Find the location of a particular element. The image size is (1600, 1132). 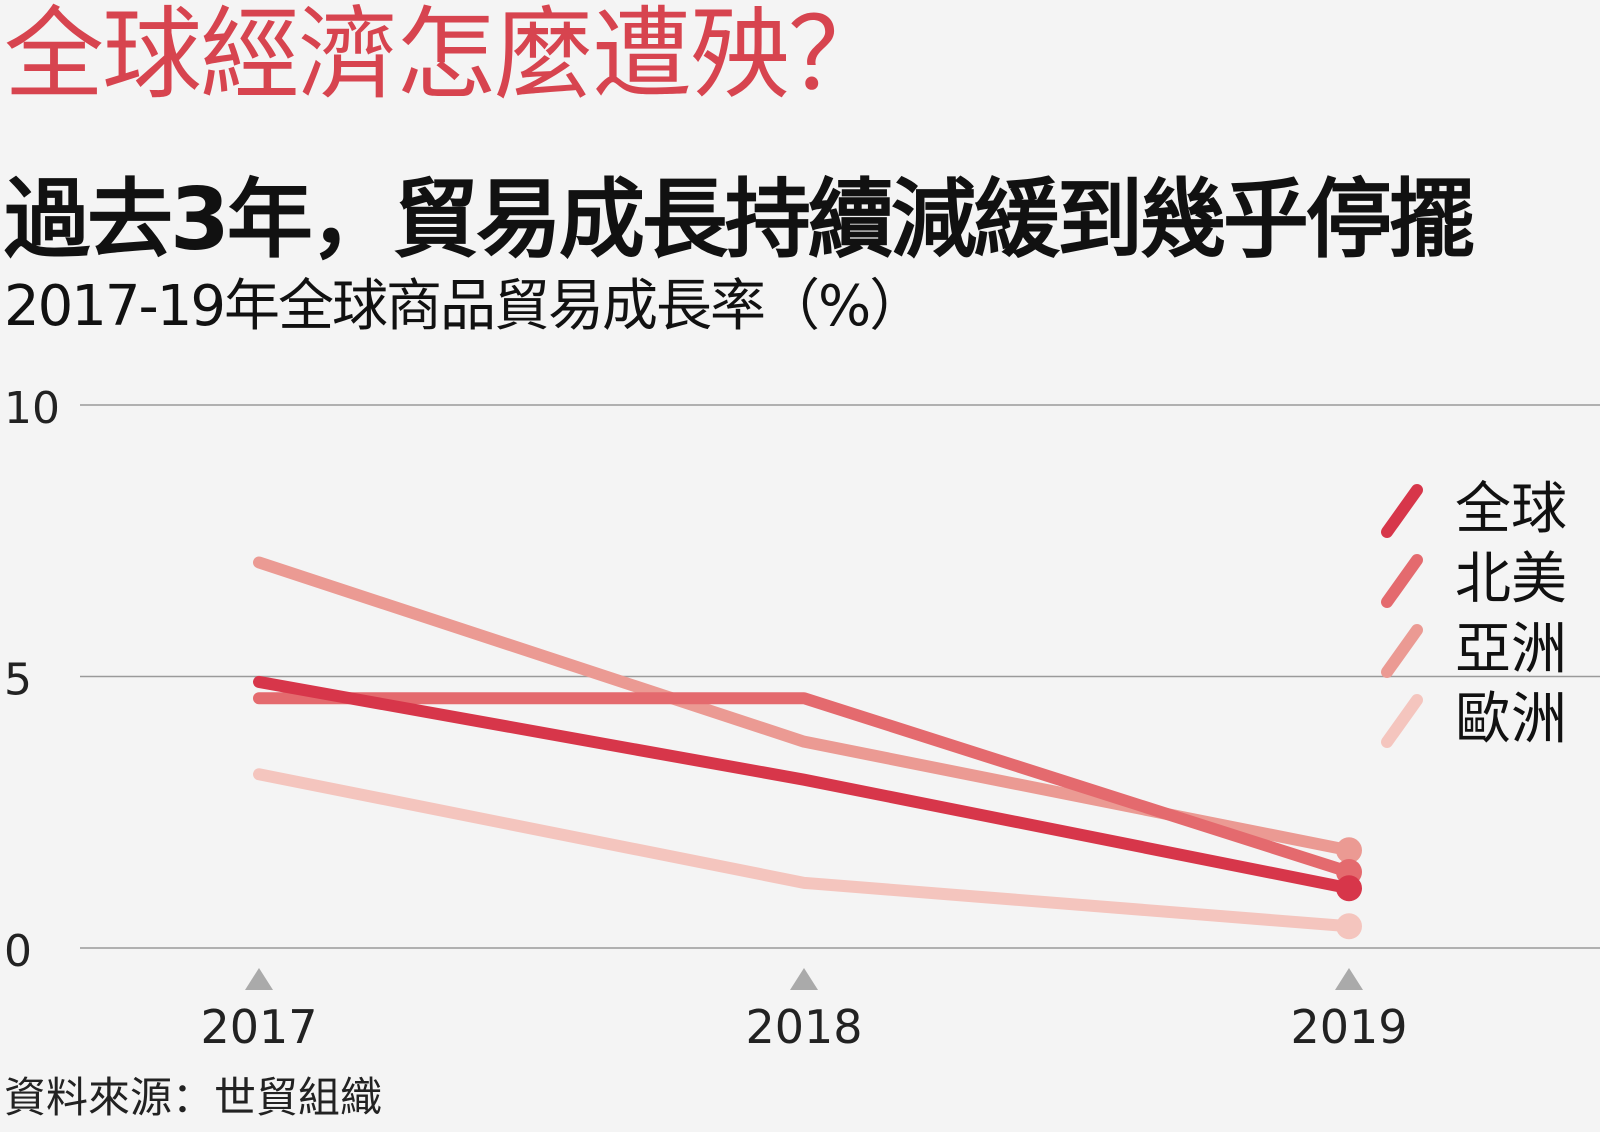

x-tick-label: 2019 is located at coordinates (1348, 1027).